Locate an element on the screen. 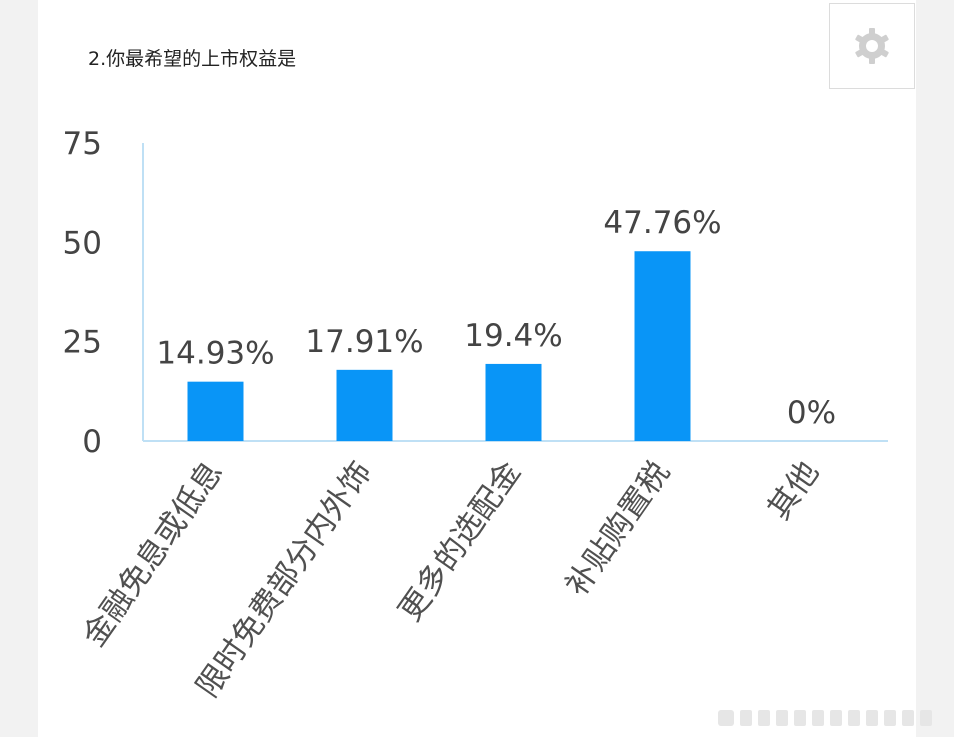  data-label: 19.4% is located at coordinates (513, 336).